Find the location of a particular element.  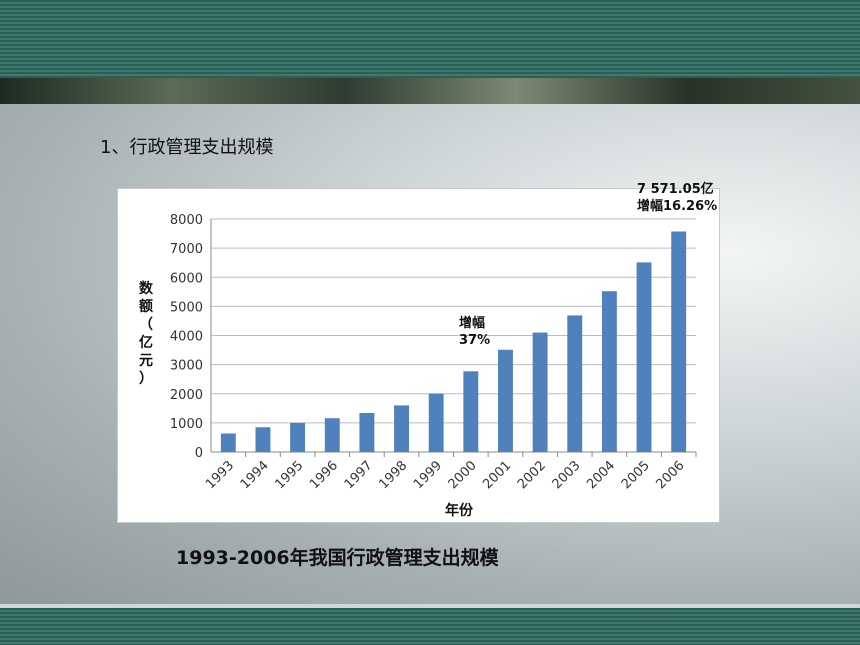

bar-2000 is located at coordinates (471, 411).